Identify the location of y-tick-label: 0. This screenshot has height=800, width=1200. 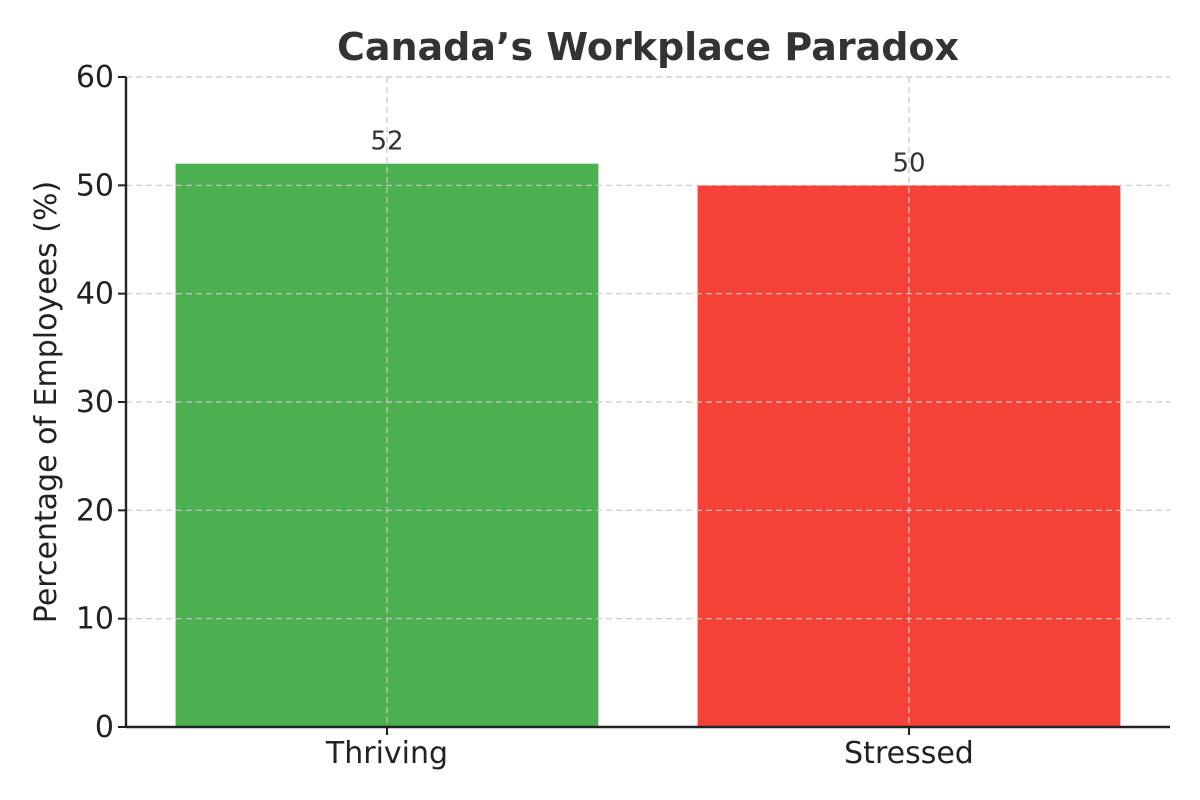
(104, 727).